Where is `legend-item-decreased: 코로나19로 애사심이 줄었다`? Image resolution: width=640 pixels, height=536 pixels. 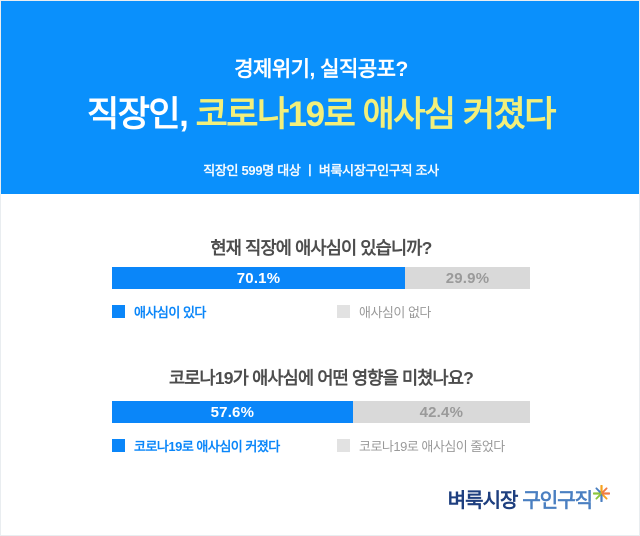
legend-item-decreased: 코로나19로 애사심이 줄었다 is located at coordinates (421, 445).